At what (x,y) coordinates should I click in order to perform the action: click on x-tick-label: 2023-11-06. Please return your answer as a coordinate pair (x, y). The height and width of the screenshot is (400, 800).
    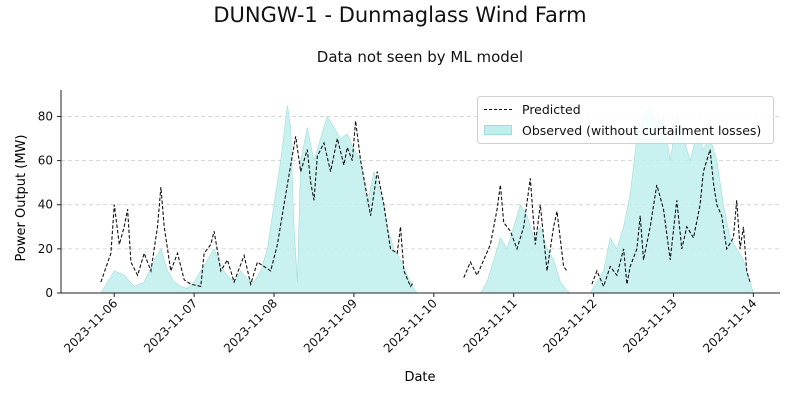
    Looking at the image, I should click on (90, 325).